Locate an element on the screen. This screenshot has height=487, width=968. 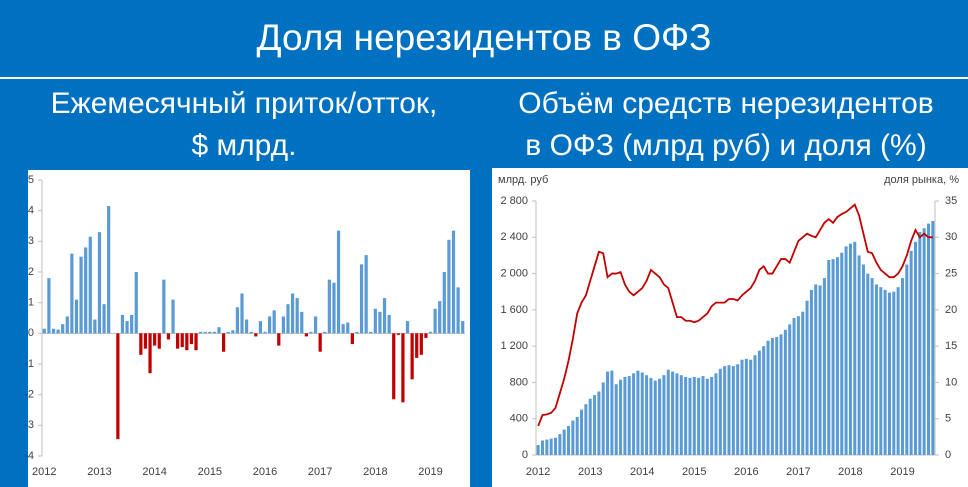
x-tick-label: 2012 is located at coordinates (44, 472).